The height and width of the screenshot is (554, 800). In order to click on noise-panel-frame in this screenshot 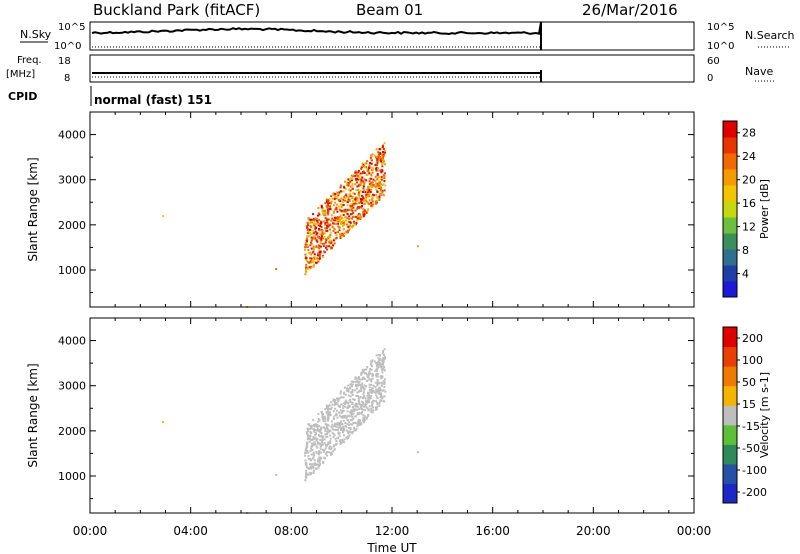, I will do `click(392, 36)`.